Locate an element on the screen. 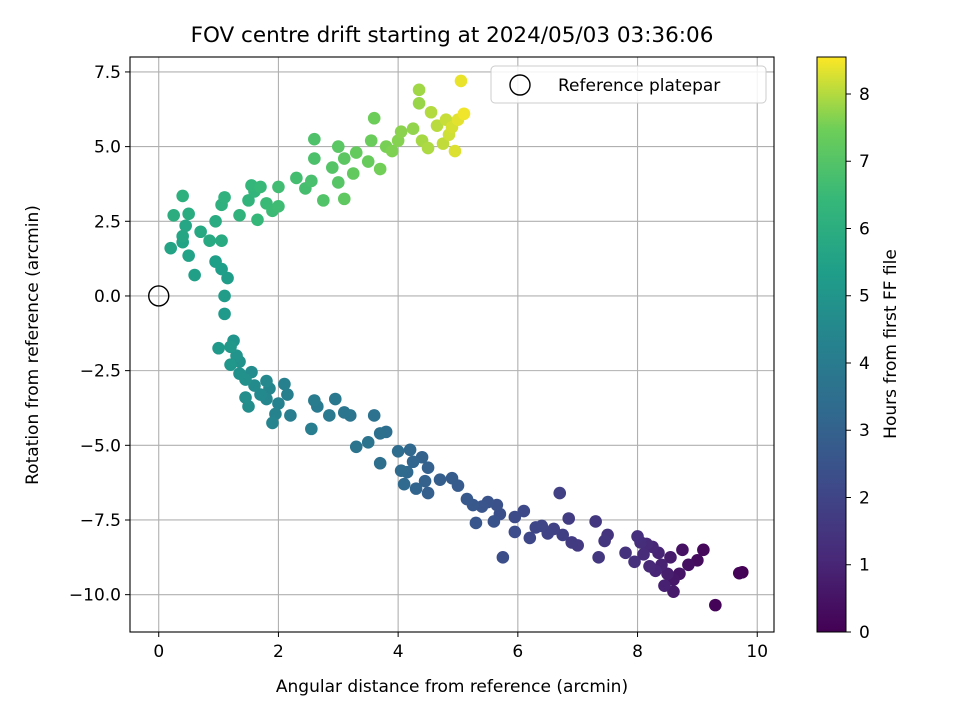  legend: Reference platepar is located at coordinates (628, 84).